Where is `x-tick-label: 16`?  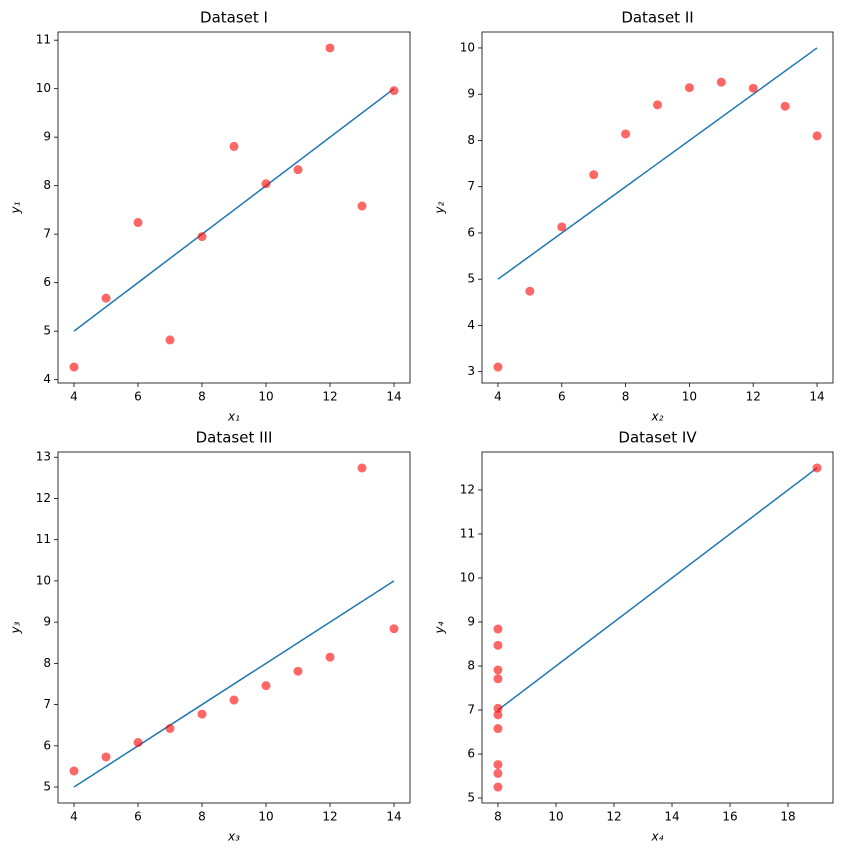 x-tick-label: 16 is located at coordinates (729, 817).